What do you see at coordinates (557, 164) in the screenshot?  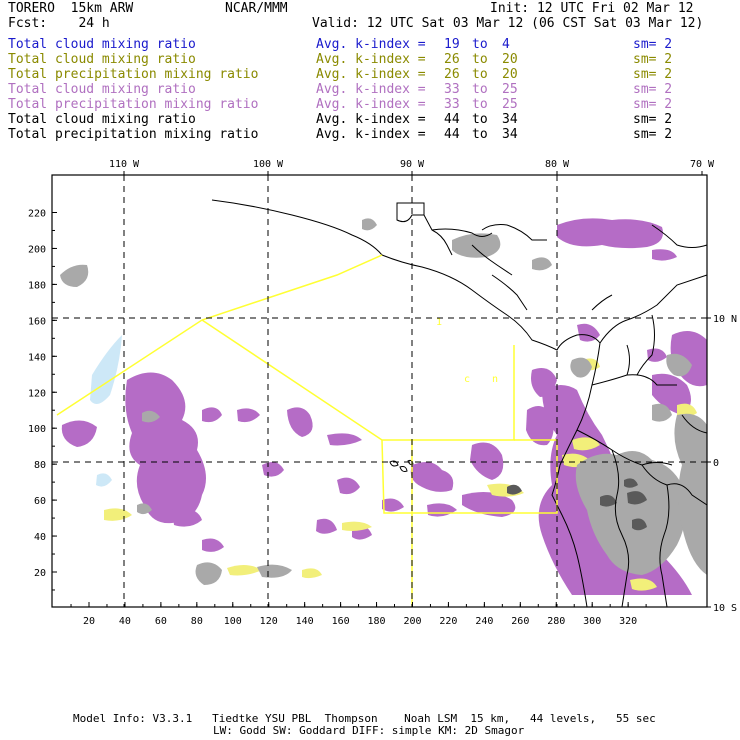 I see `lon-label: 80 W` at bounding box center [557, 164].